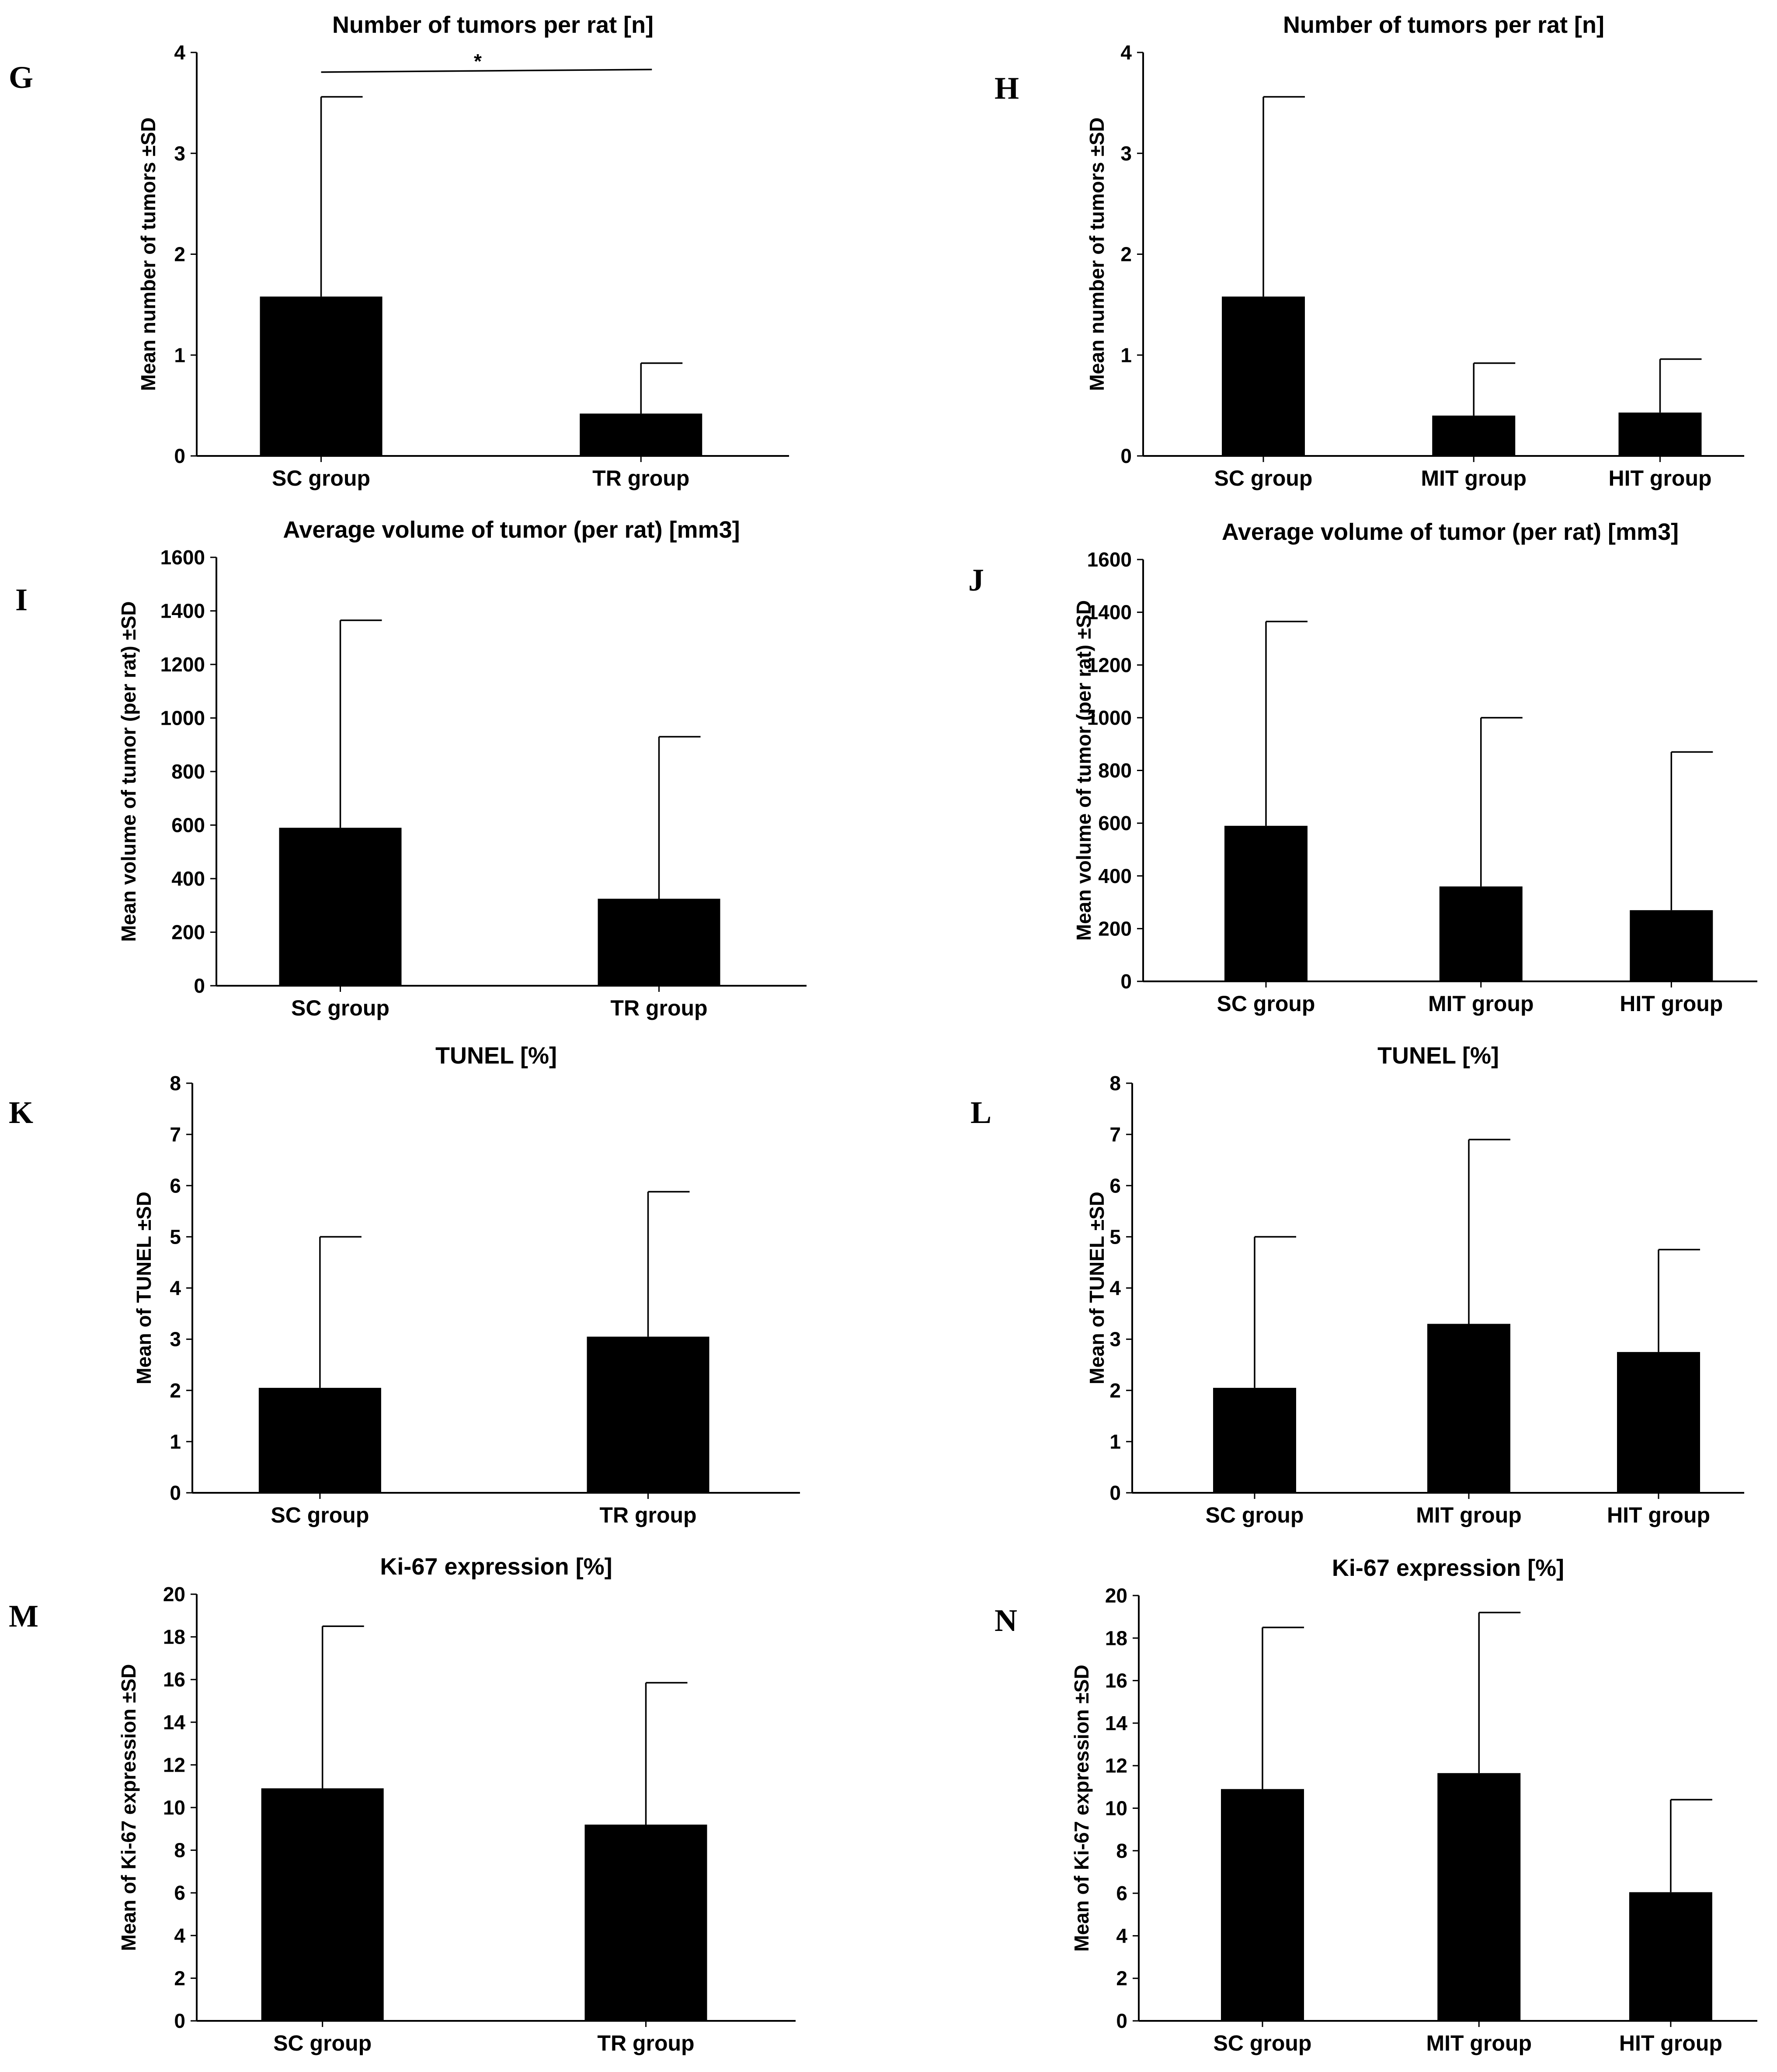  What do you see at coordinates (176, 1441) in the screenshot?
I see `chart-k-y-tick-label: 1` at bounding box center [176, 1441].